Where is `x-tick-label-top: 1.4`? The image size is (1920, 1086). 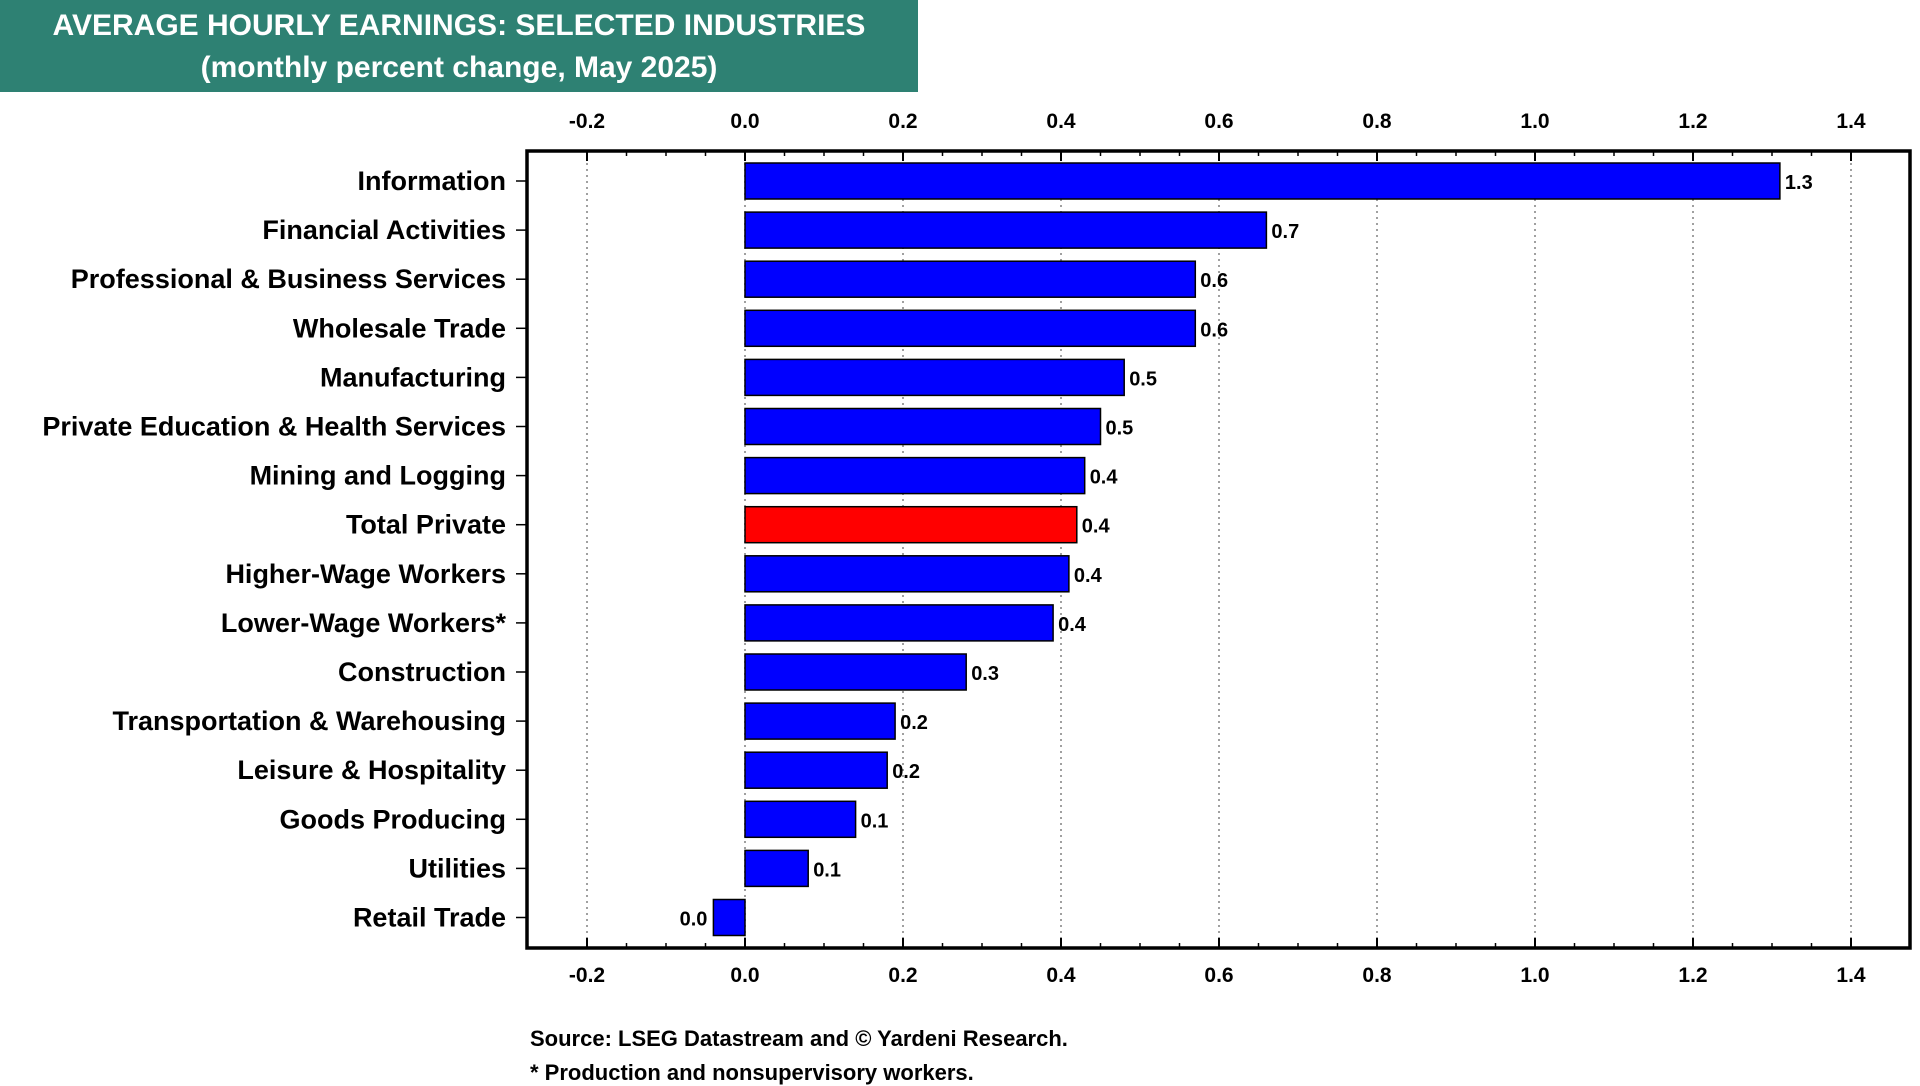 x-tick-label-top: 1.4 is located at coordinates (1851, 121).